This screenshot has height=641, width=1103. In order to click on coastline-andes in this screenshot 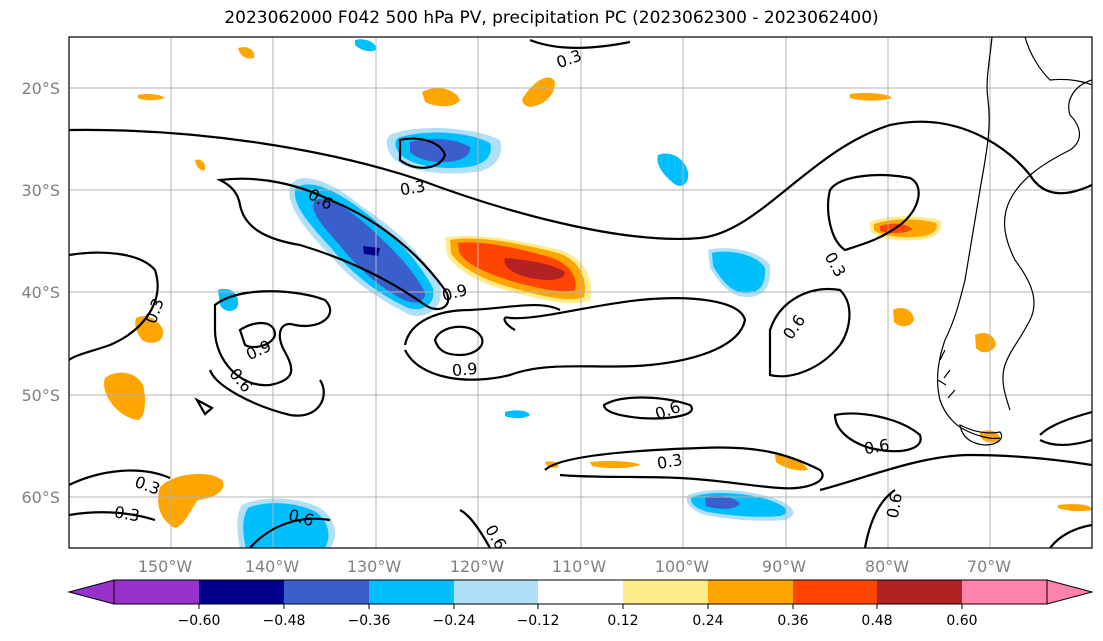, I will do `click(1058, 61)`.